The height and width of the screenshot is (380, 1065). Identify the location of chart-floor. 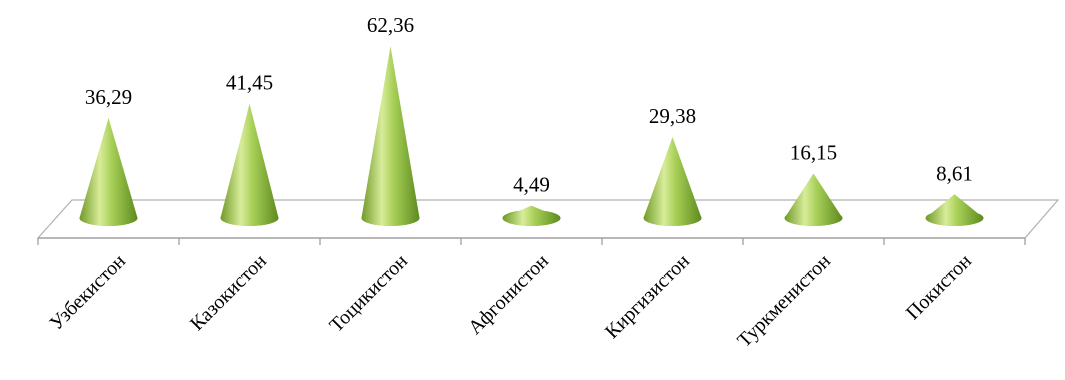
(548, 219).